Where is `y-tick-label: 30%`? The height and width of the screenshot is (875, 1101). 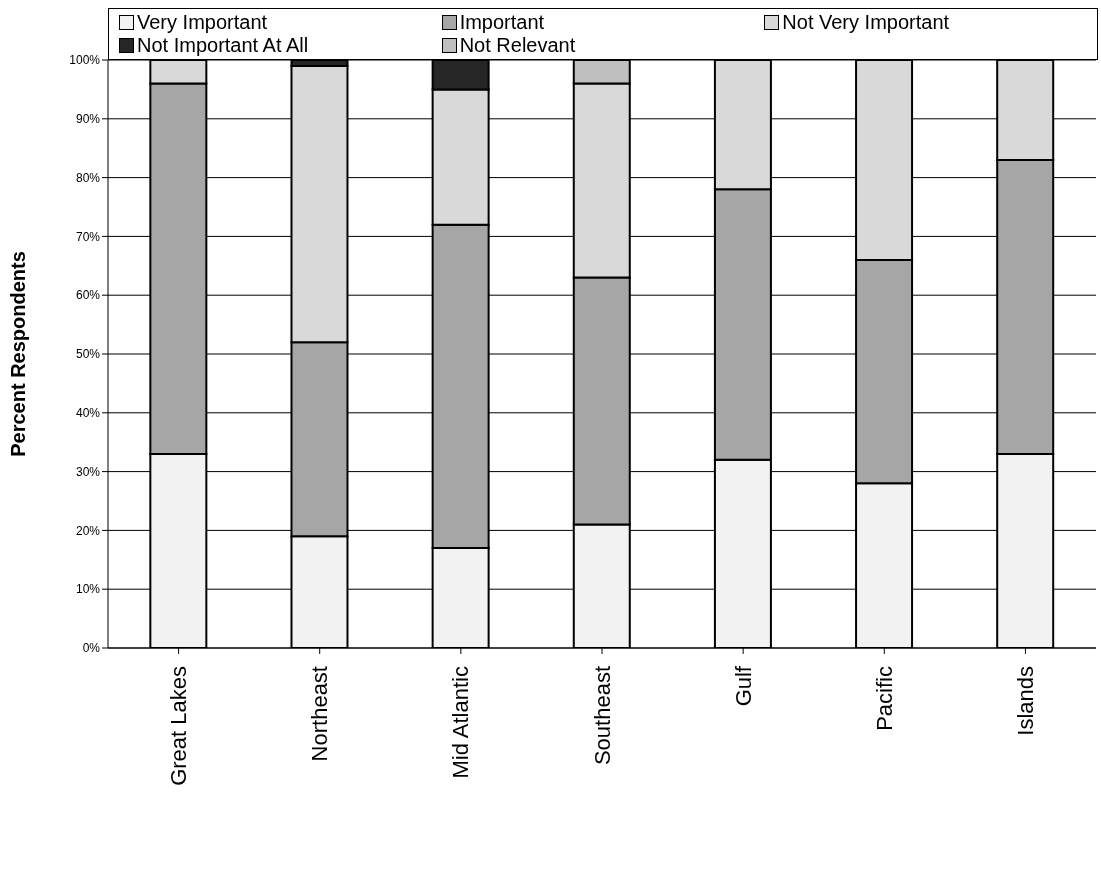 y-tick-label: 30% is located at coordinates (88, 471).